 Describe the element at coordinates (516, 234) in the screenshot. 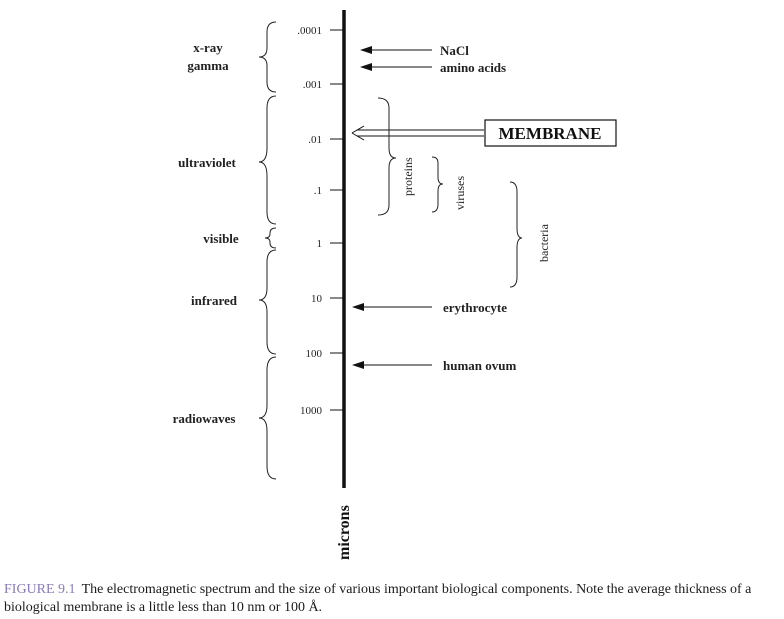

I see `brace-bacteria` at that location.